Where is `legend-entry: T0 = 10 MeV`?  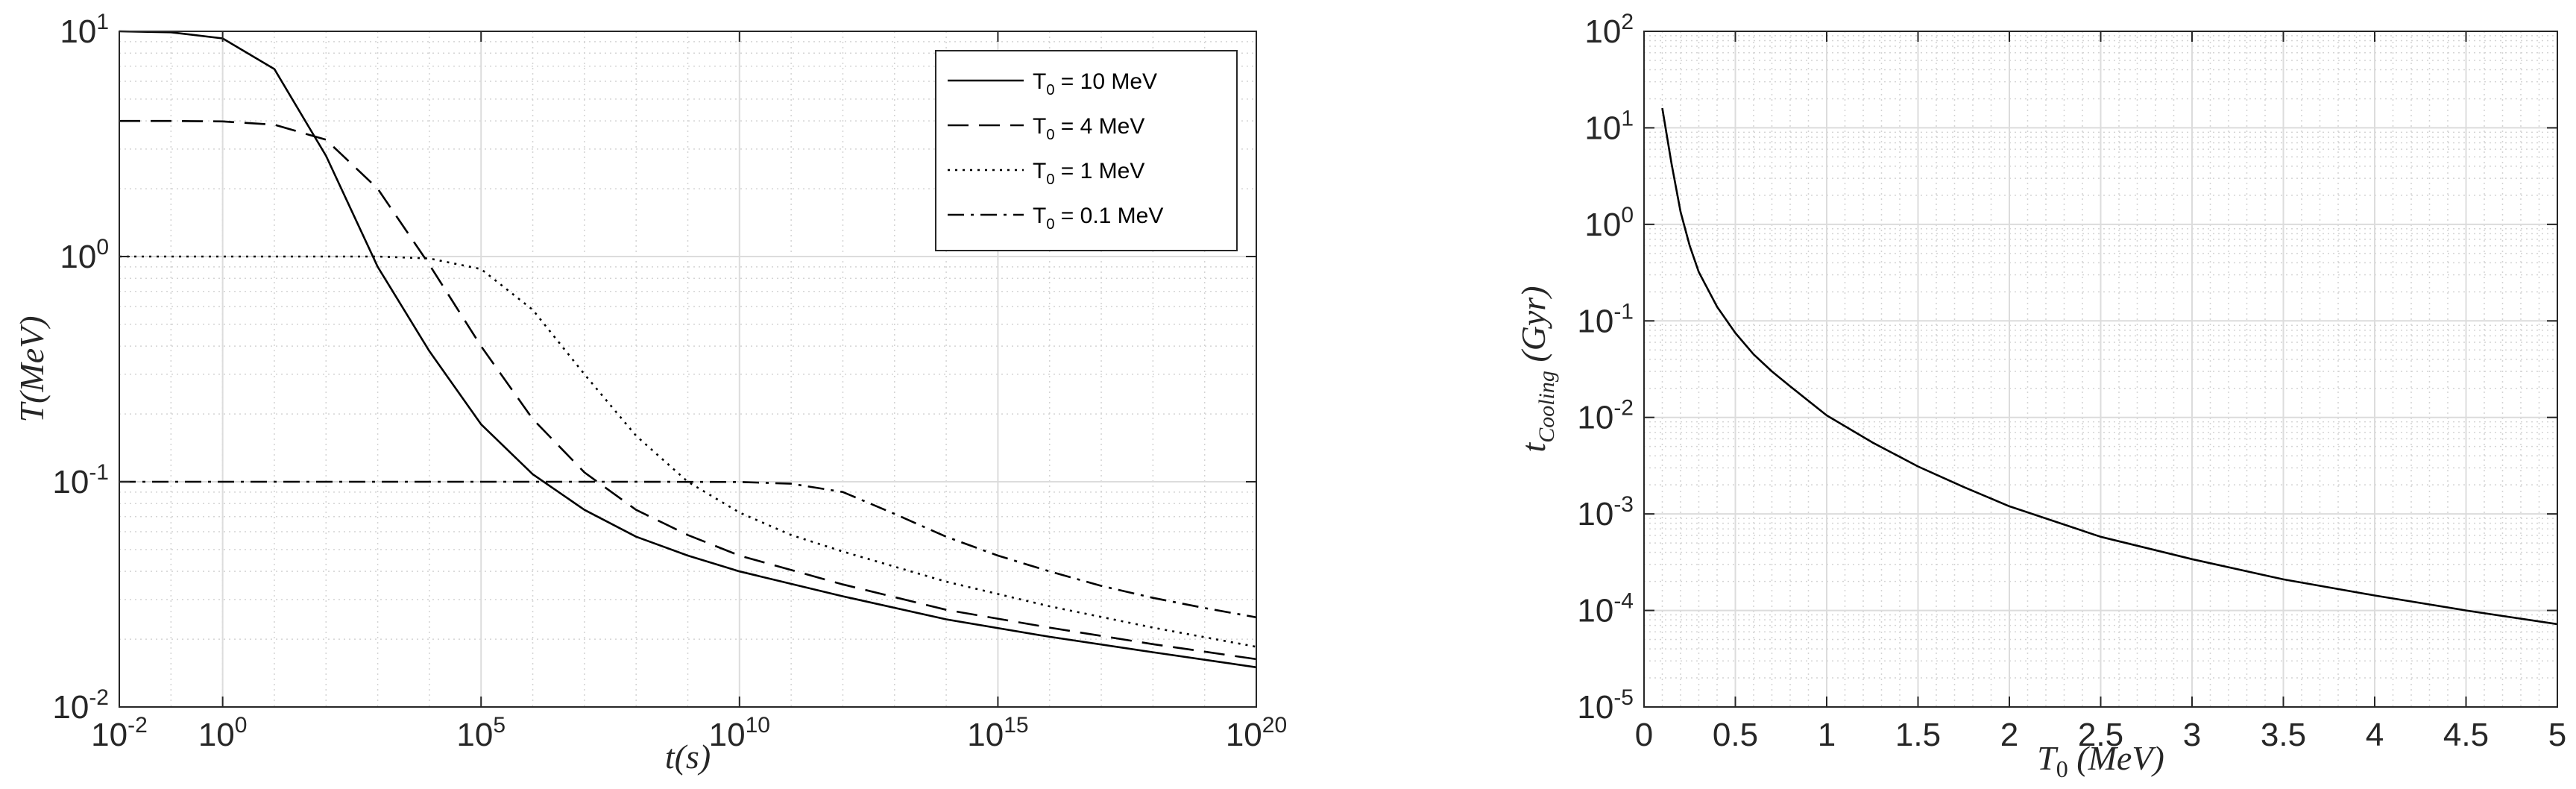
legend-entry: T0 = 10 MeV is located at coordinates (1095, 83).